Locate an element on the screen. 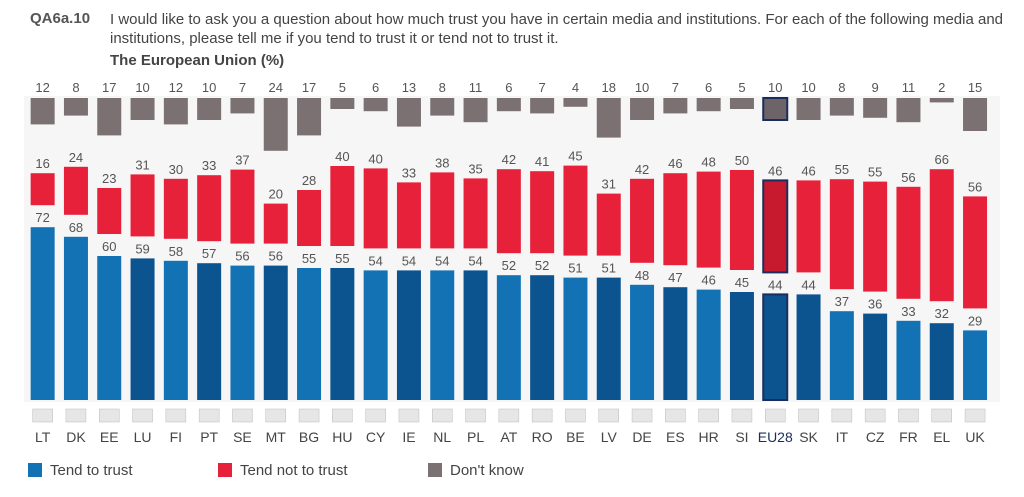 The image size is (1024, 497). bar-dont-know-ee is located at coordinates (109, 117).